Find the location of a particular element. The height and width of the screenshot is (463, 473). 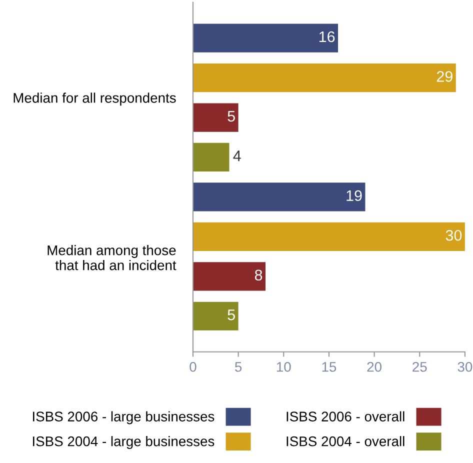

legend-label: ISBS 2004 - overall is located at coordinates (345, 441).